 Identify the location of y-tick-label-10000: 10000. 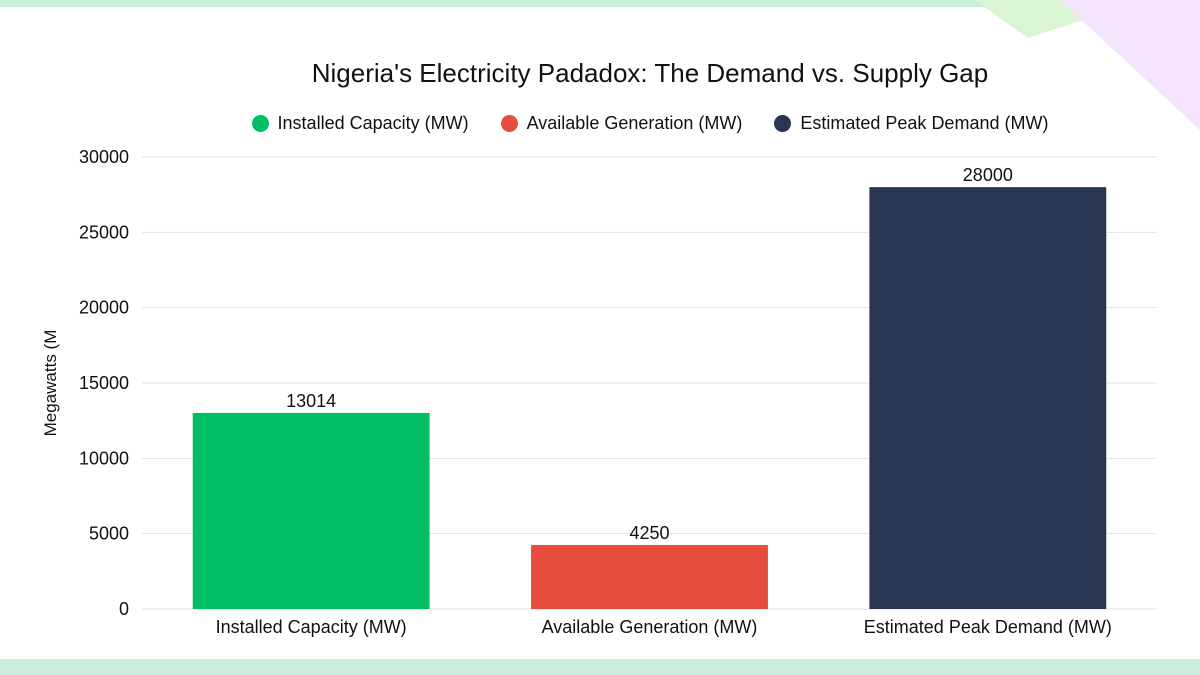
(104, 458).